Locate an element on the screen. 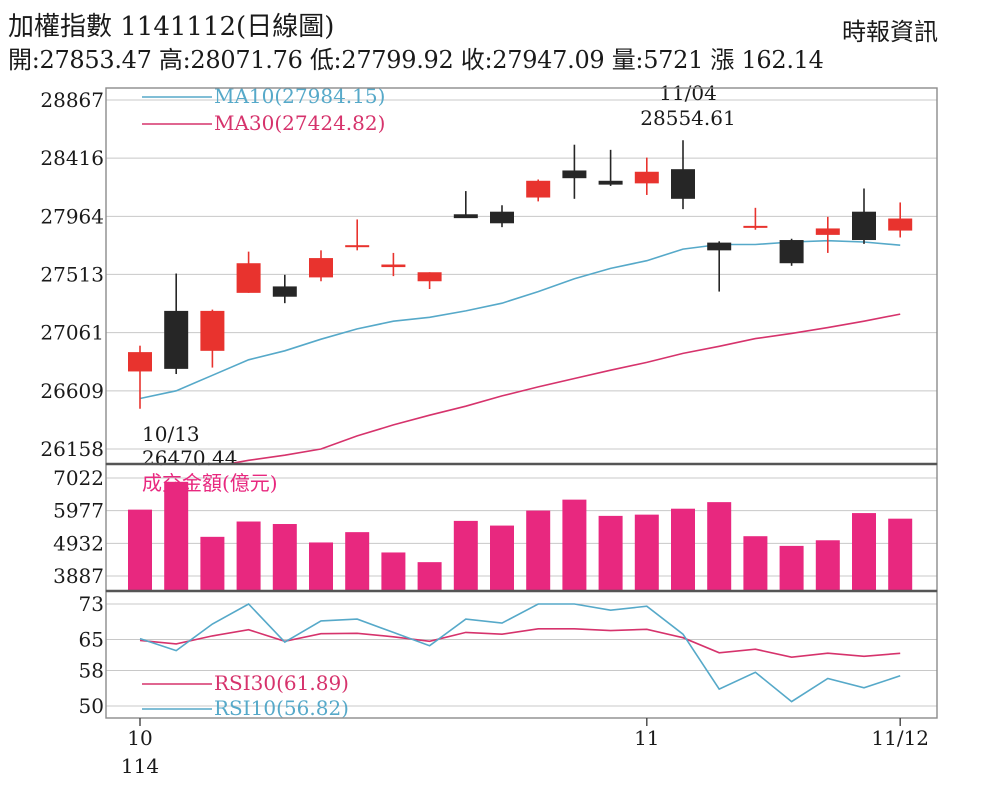 Image resolution: width=1000 pixels, height=801 pixels. x-tick-label: 10 is located at coordinates (139, 738).